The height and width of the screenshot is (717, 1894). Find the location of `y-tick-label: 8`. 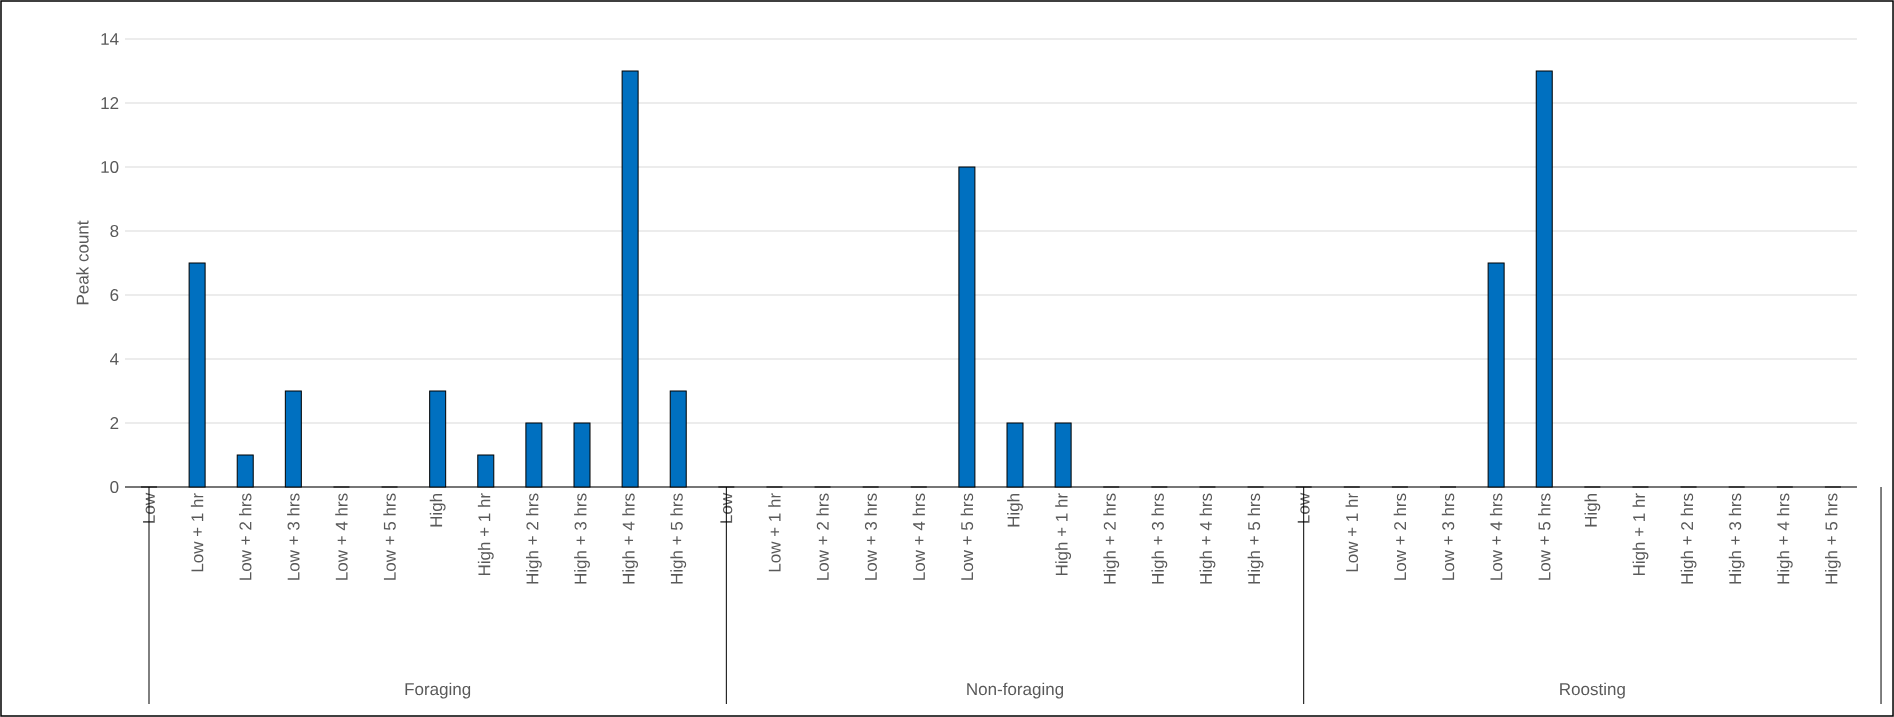

y-tick-label: 8 is located at coordinates (114, 231).